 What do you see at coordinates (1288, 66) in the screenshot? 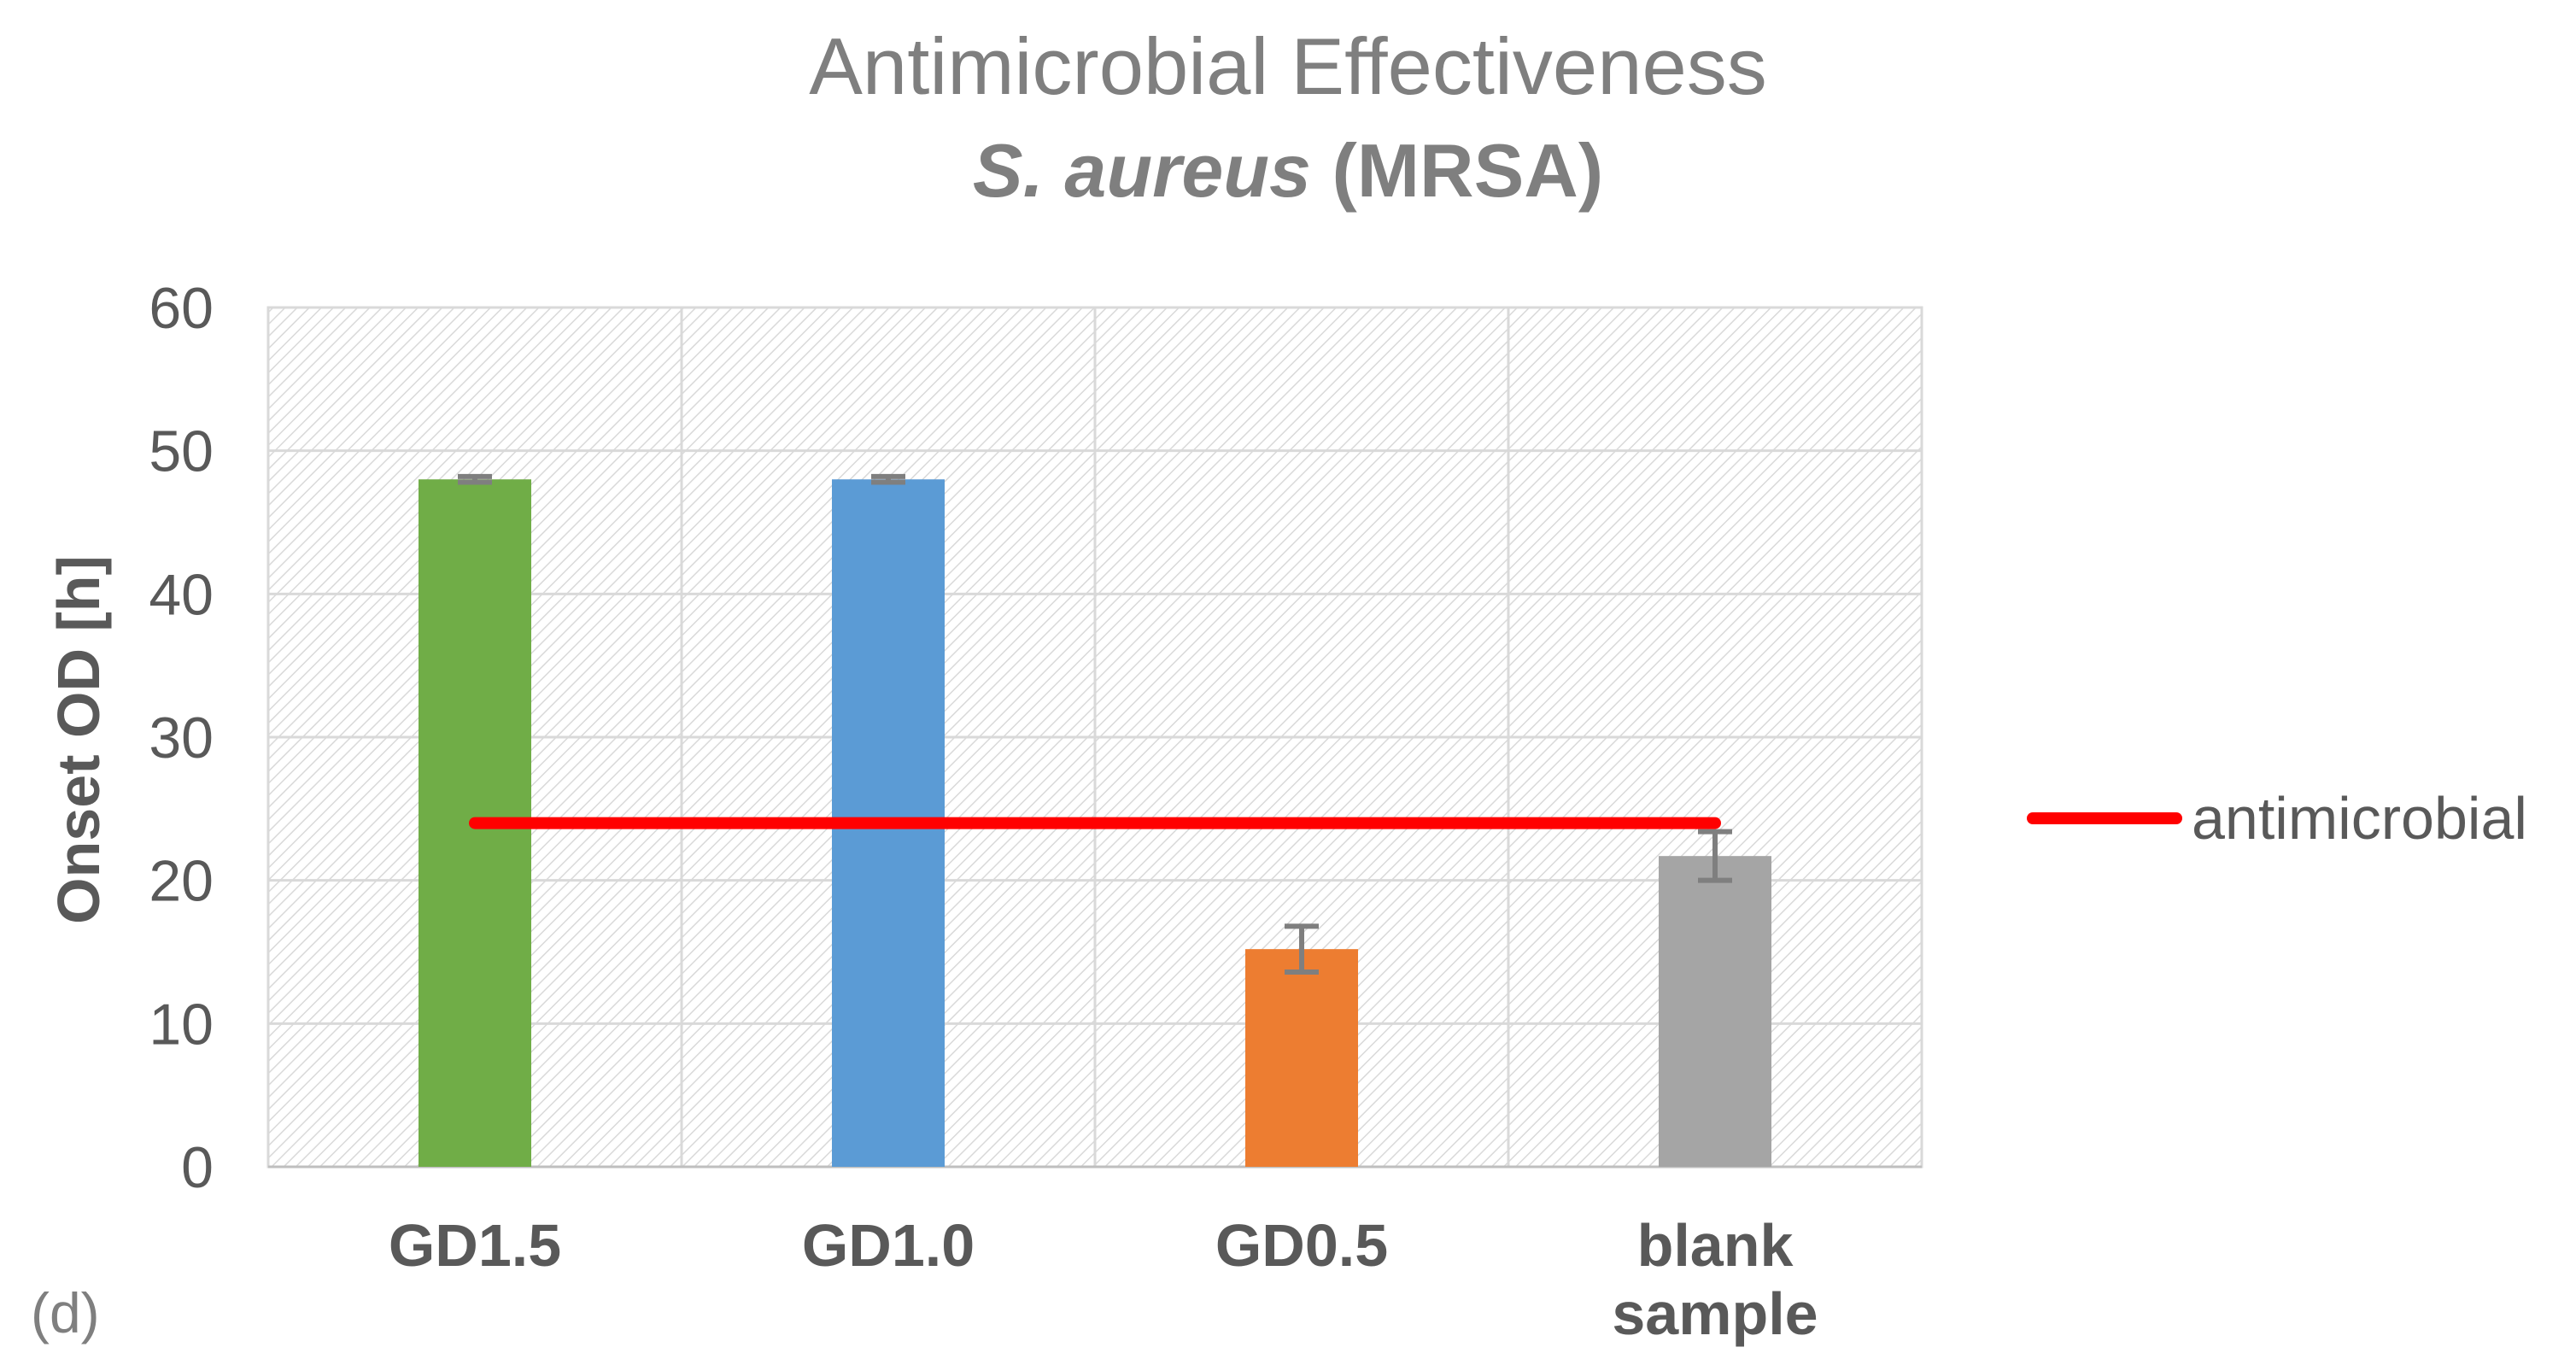
I see `chart-title: Antimicrobial Effectiveness` at bounding box center [1288, 66].